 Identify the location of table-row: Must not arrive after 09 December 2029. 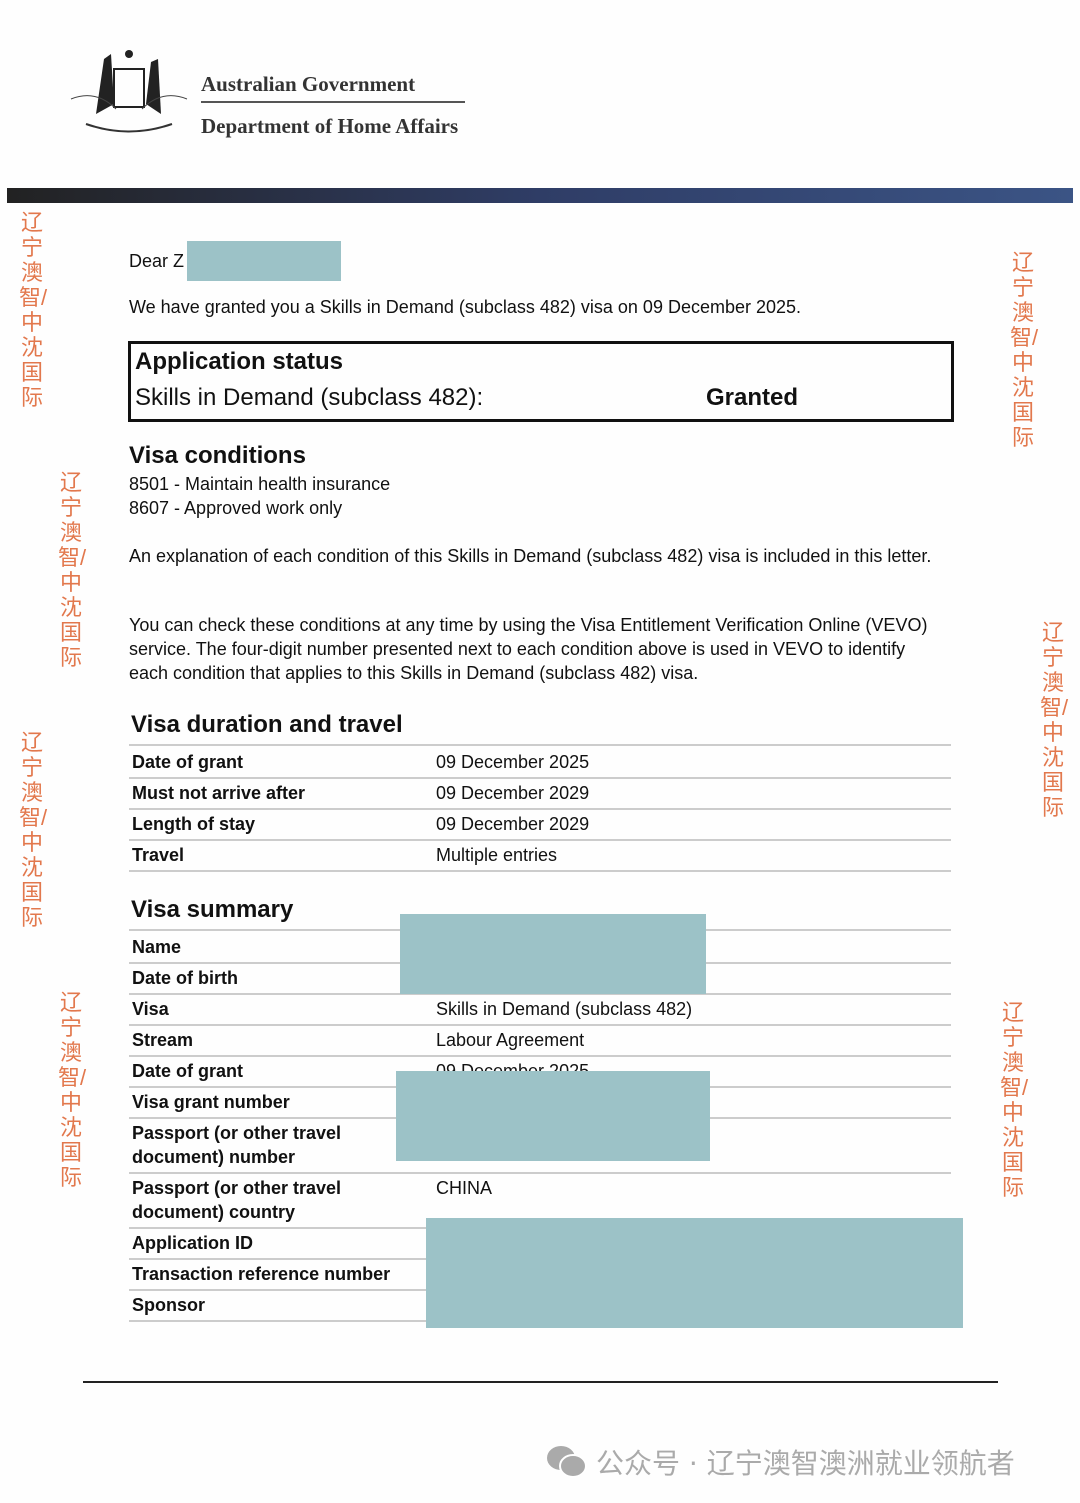
(540, 793).